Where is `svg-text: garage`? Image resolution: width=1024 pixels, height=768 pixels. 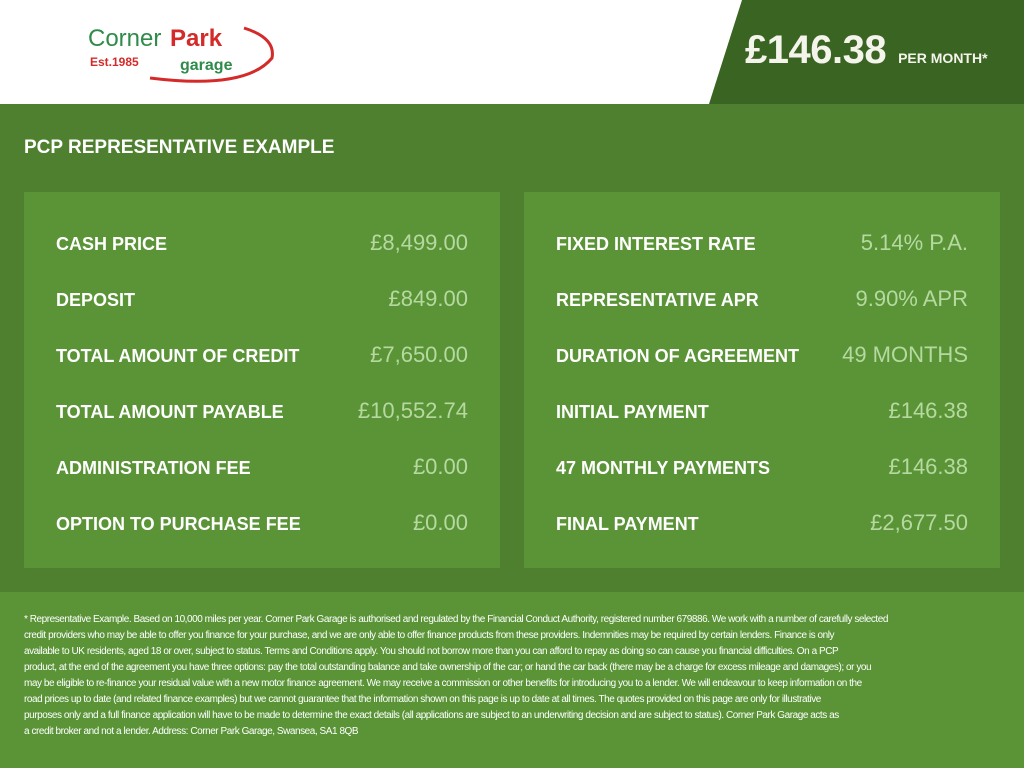 svg-text: garage is located at coordinates (206, 65).